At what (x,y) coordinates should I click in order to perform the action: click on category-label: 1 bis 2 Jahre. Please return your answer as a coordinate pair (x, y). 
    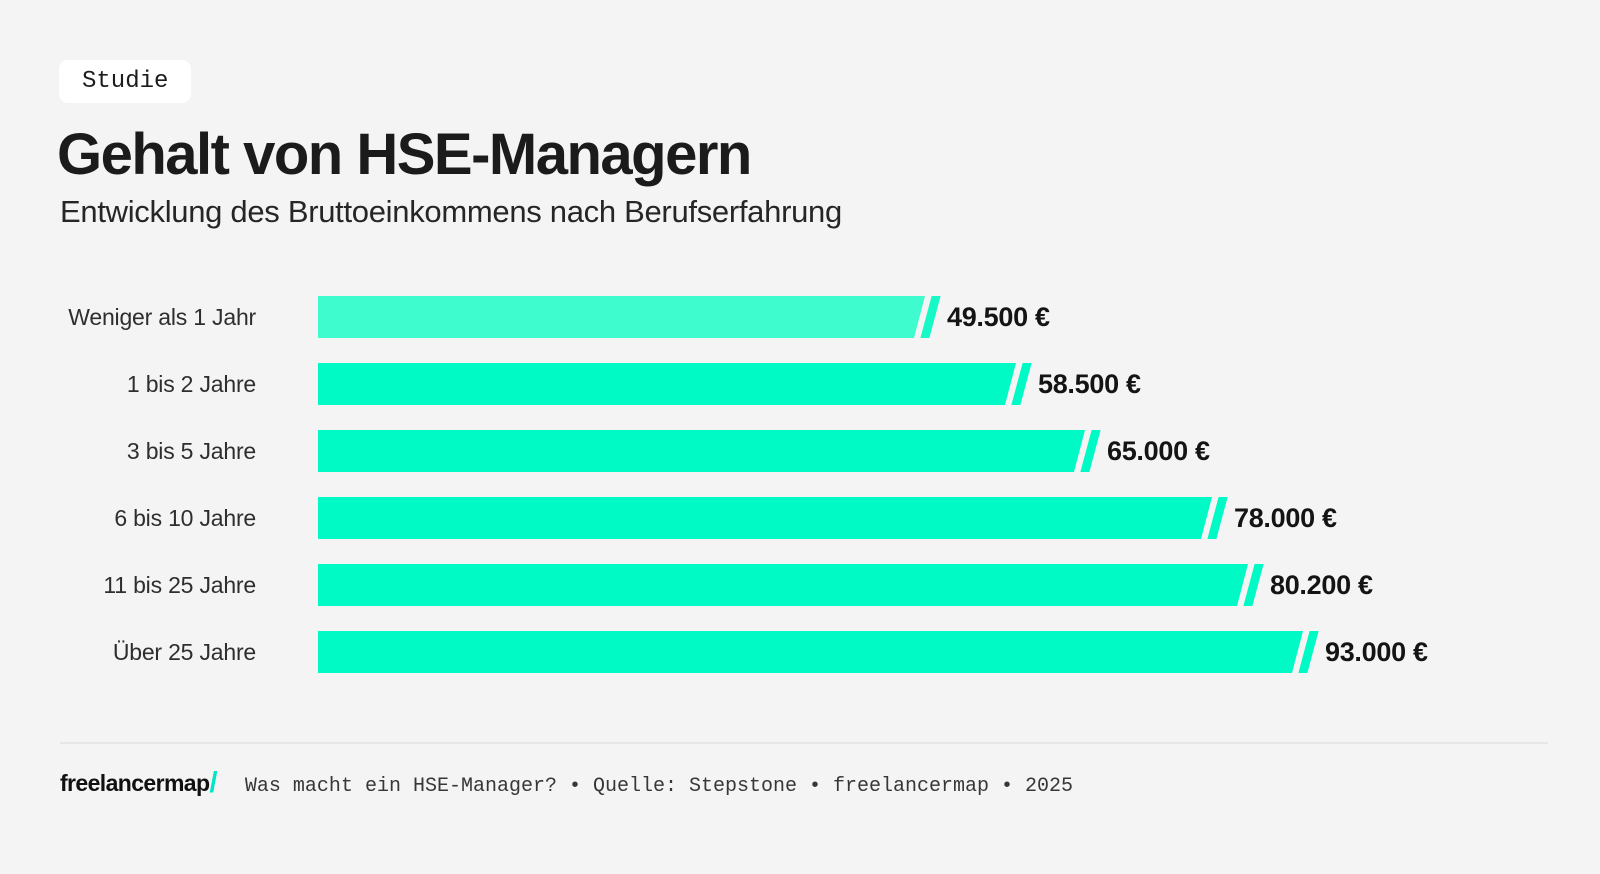
    Looking at the image, I should click on (191, 383).